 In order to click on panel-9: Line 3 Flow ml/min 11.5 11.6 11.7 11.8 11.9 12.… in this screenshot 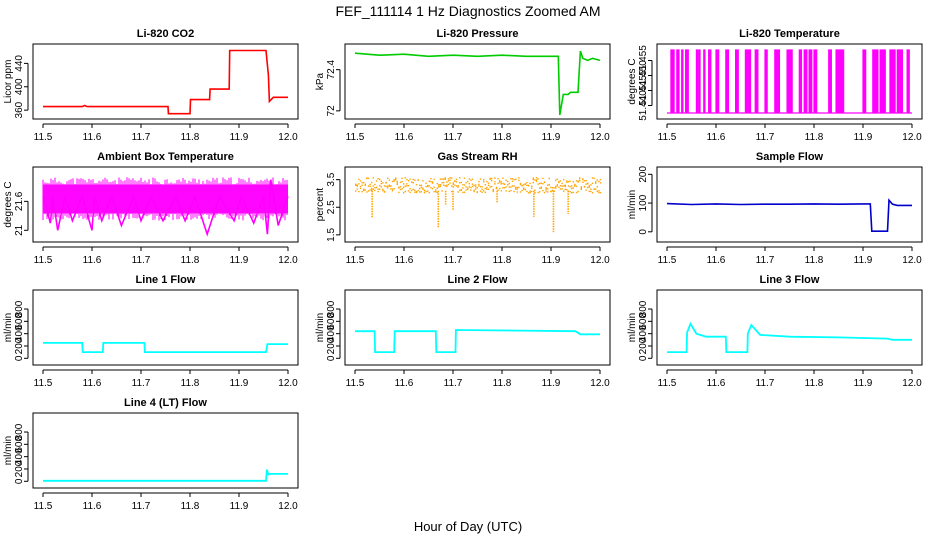, I will do `click(775, 331)`.